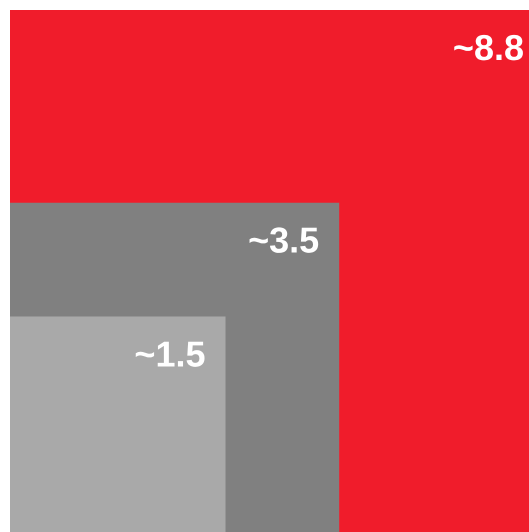 The height and width of the screenshot is (532, 529). I want to click on data-label: ~8.8, so click(488, 47).